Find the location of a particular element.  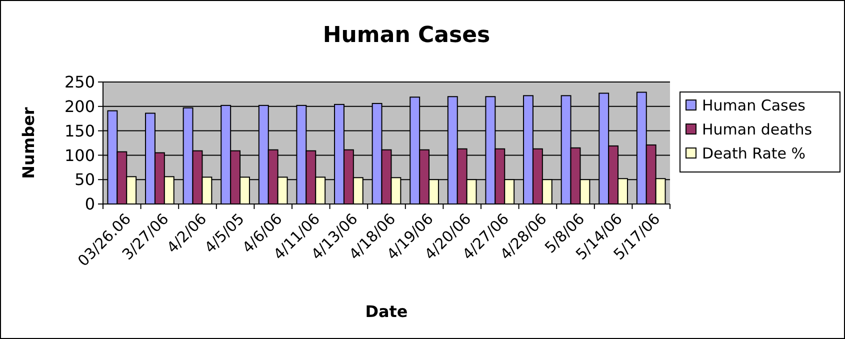

legend-label: Death Rate % is located at coordinates (754, 153).